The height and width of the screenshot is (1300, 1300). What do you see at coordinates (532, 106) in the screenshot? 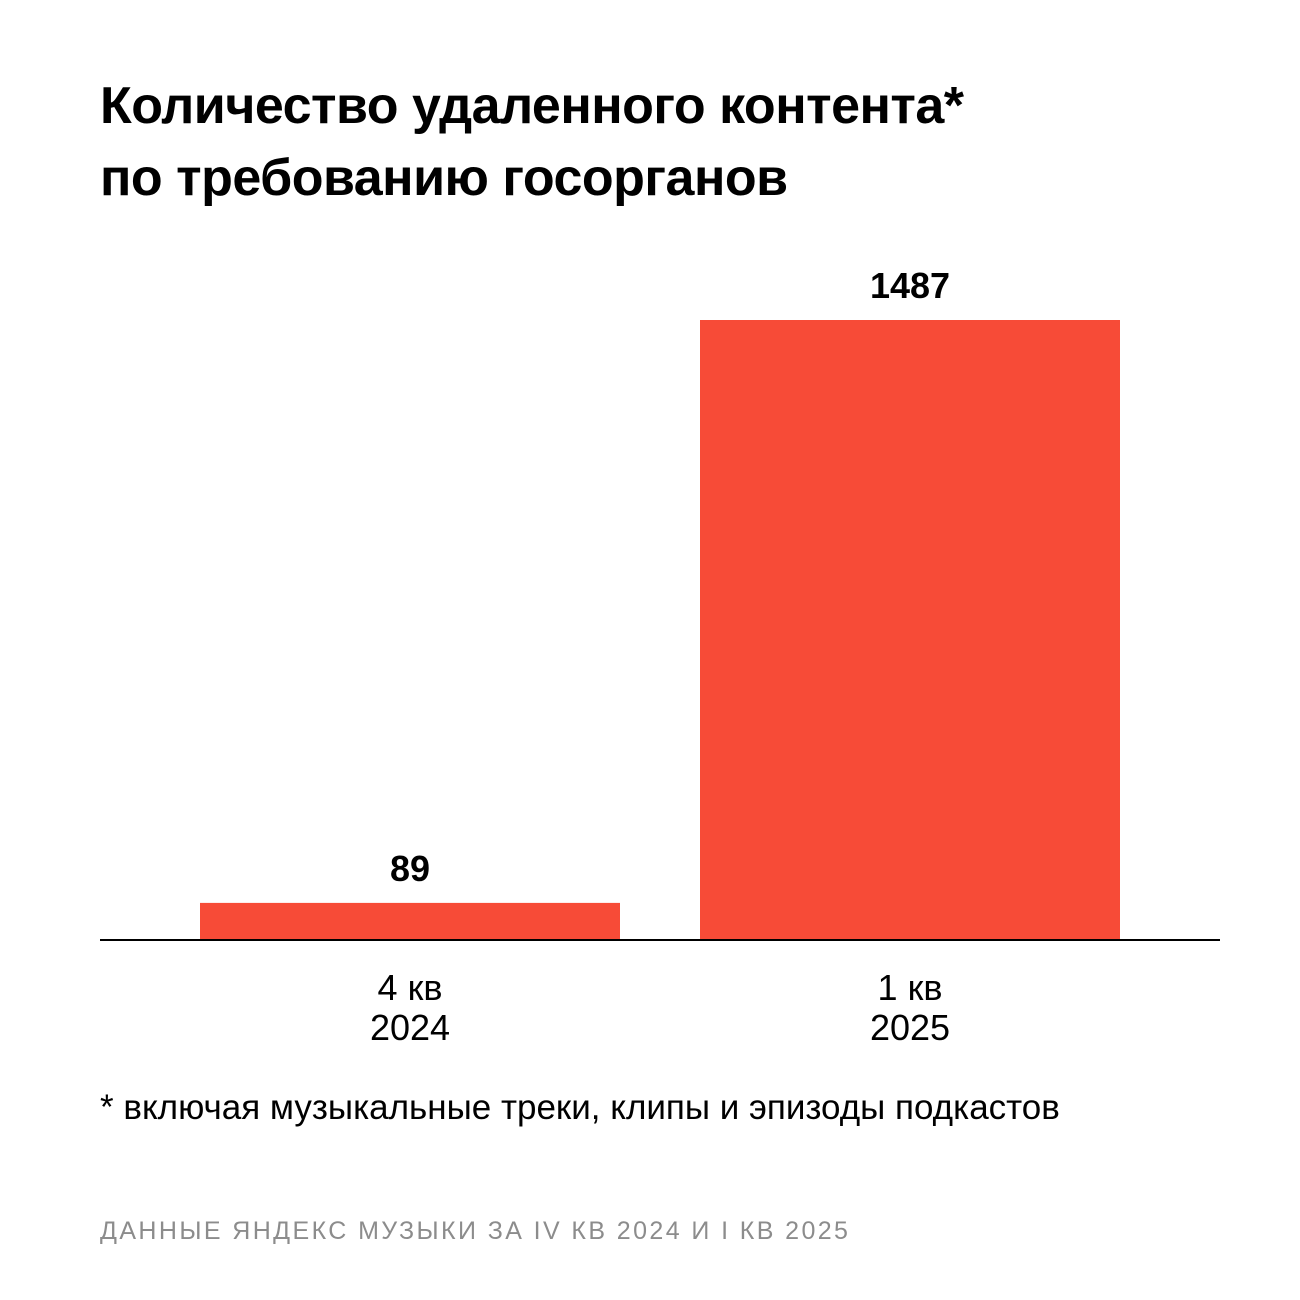
I see `chart-title-line-1: Количество удаленного контента*` at bounding box center [532, 106].